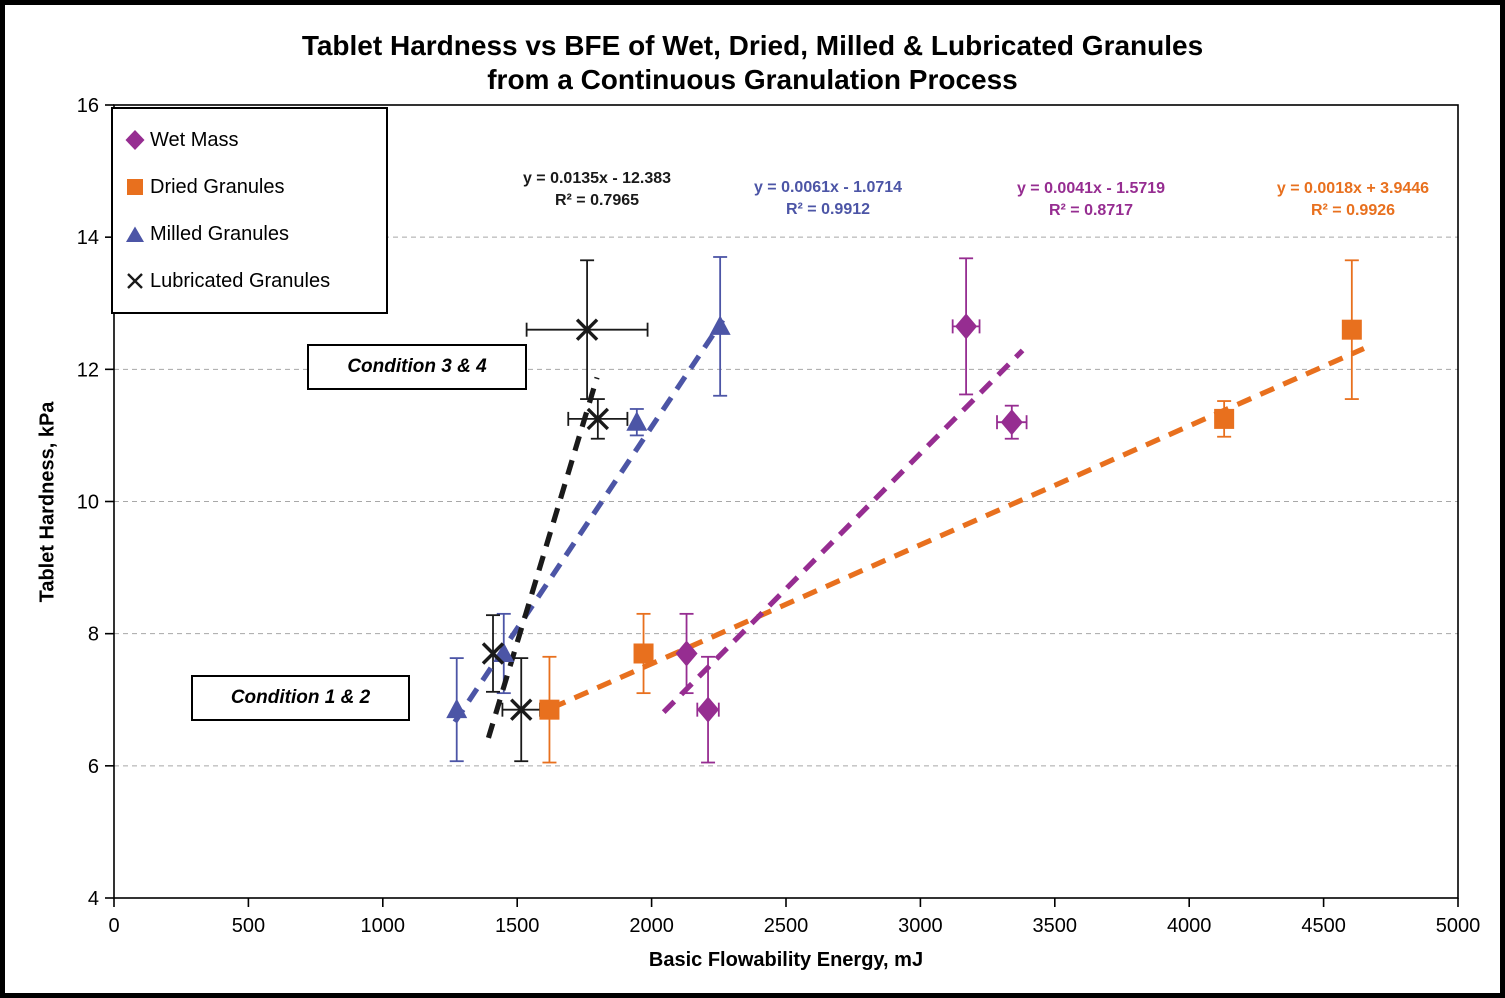  I want to click on x-tick-label: 3000, so click(920, 926).